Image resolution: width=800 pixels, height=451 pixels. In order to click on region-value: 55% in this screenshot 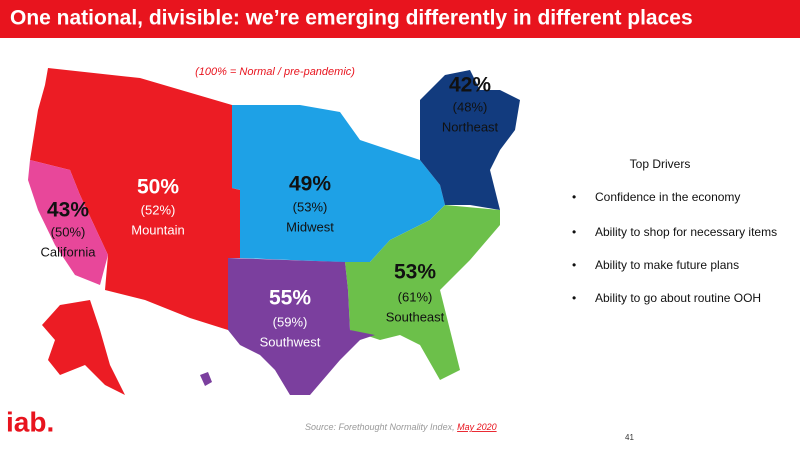, I will do `click(290, 298)`.